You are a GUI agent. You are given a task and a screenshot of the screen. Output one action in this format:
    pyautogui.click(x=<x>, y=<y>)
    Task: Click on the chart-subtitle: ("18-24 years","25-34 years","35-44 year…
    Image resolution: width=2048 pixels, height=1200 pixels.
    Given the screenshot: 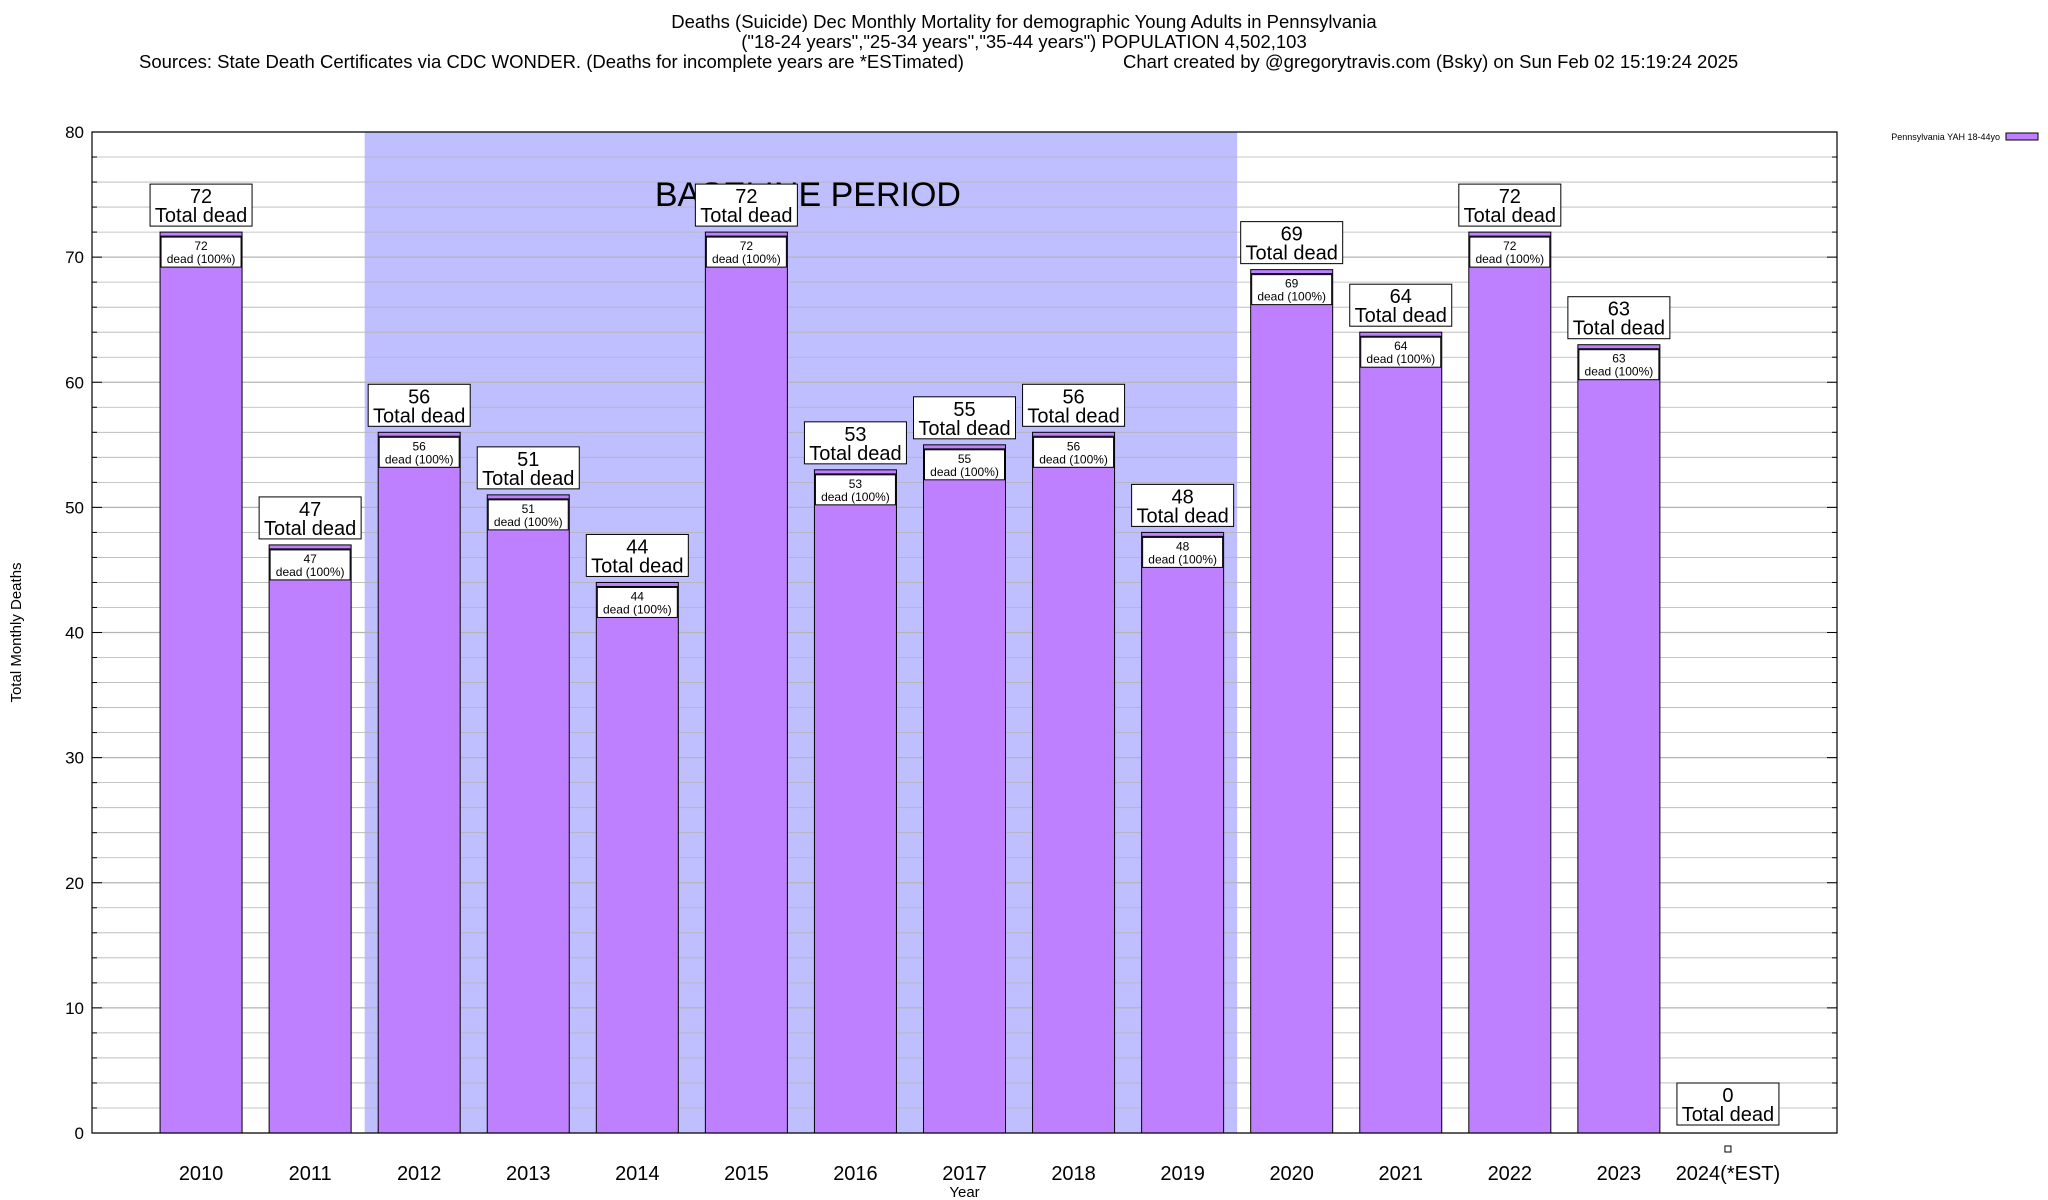 What is the action you would take?
    pyautogui.click(x=1024, y=41)
    